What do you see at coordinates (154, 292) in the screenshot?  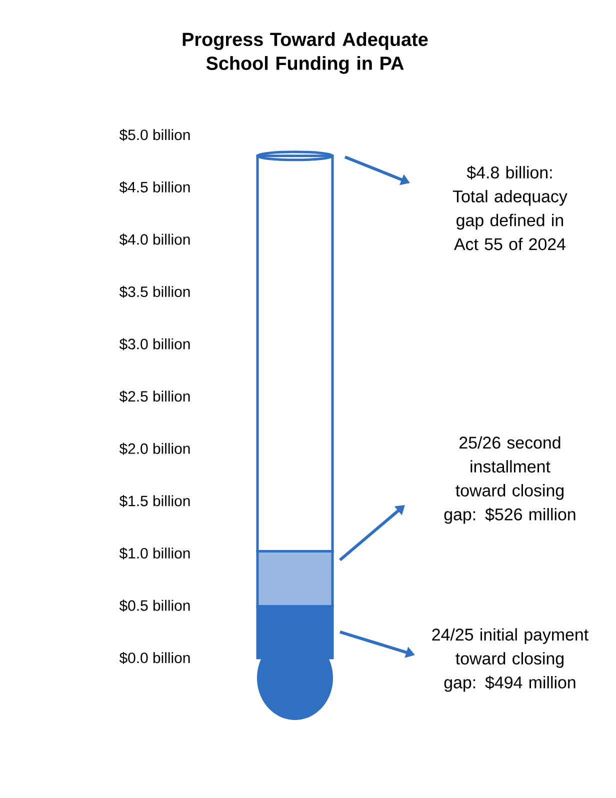 I see `y-tick-label: $3.5 billion` at bounding box center [154, 292].